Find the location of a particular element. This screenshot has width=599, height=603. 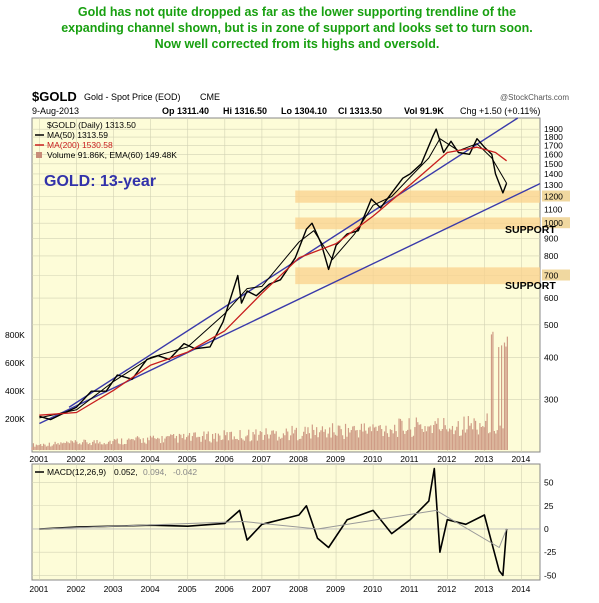

x-tick-label: 2005 is located at coordinates (187, 459).